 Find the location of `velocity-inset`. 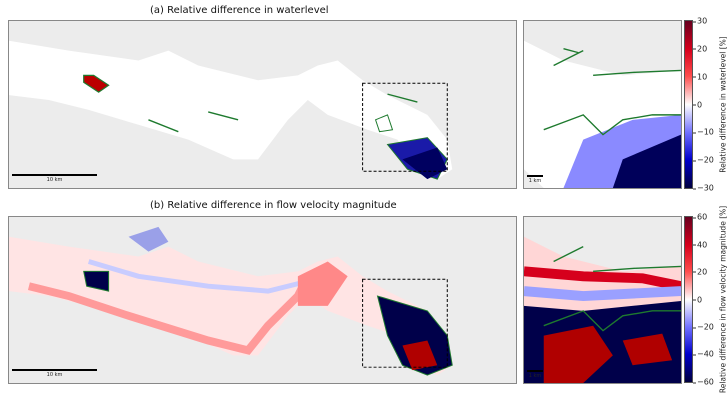

velocity-inset is located at coordinates (602, 300).